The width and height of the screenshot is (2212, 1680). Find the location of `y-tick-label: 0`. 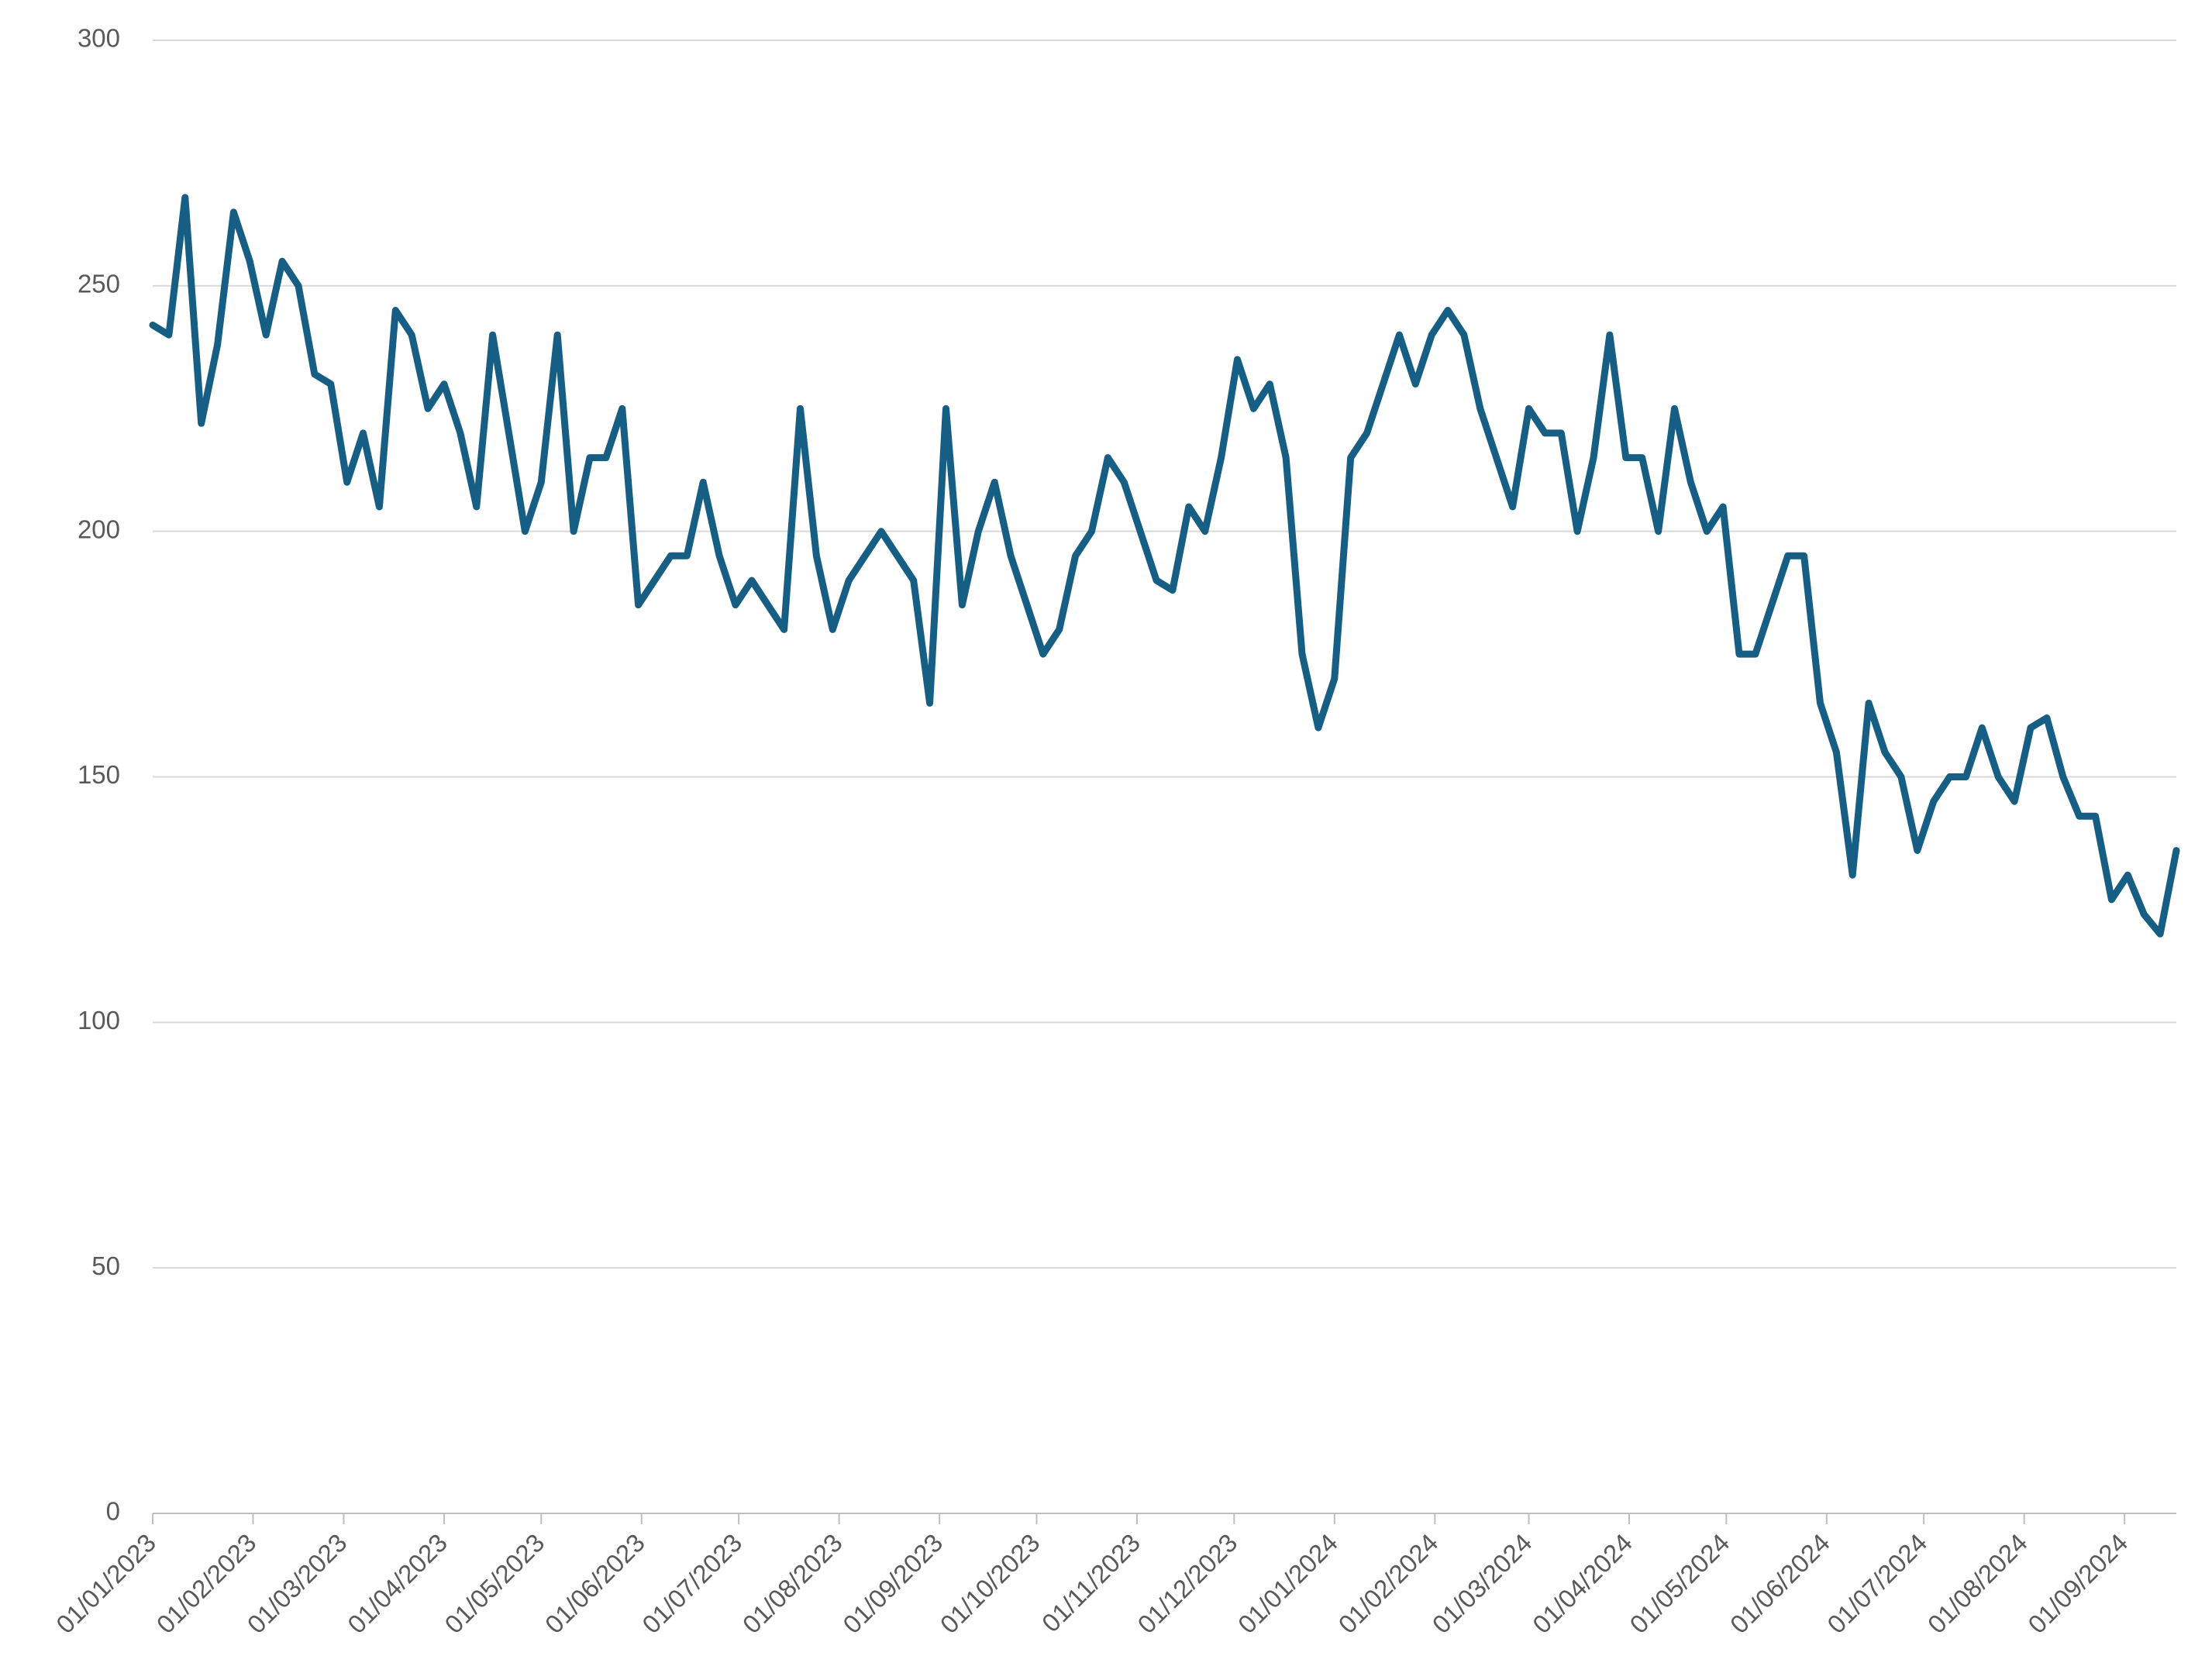

y-tick-label: 0 is located at coordinates (113, 1512).